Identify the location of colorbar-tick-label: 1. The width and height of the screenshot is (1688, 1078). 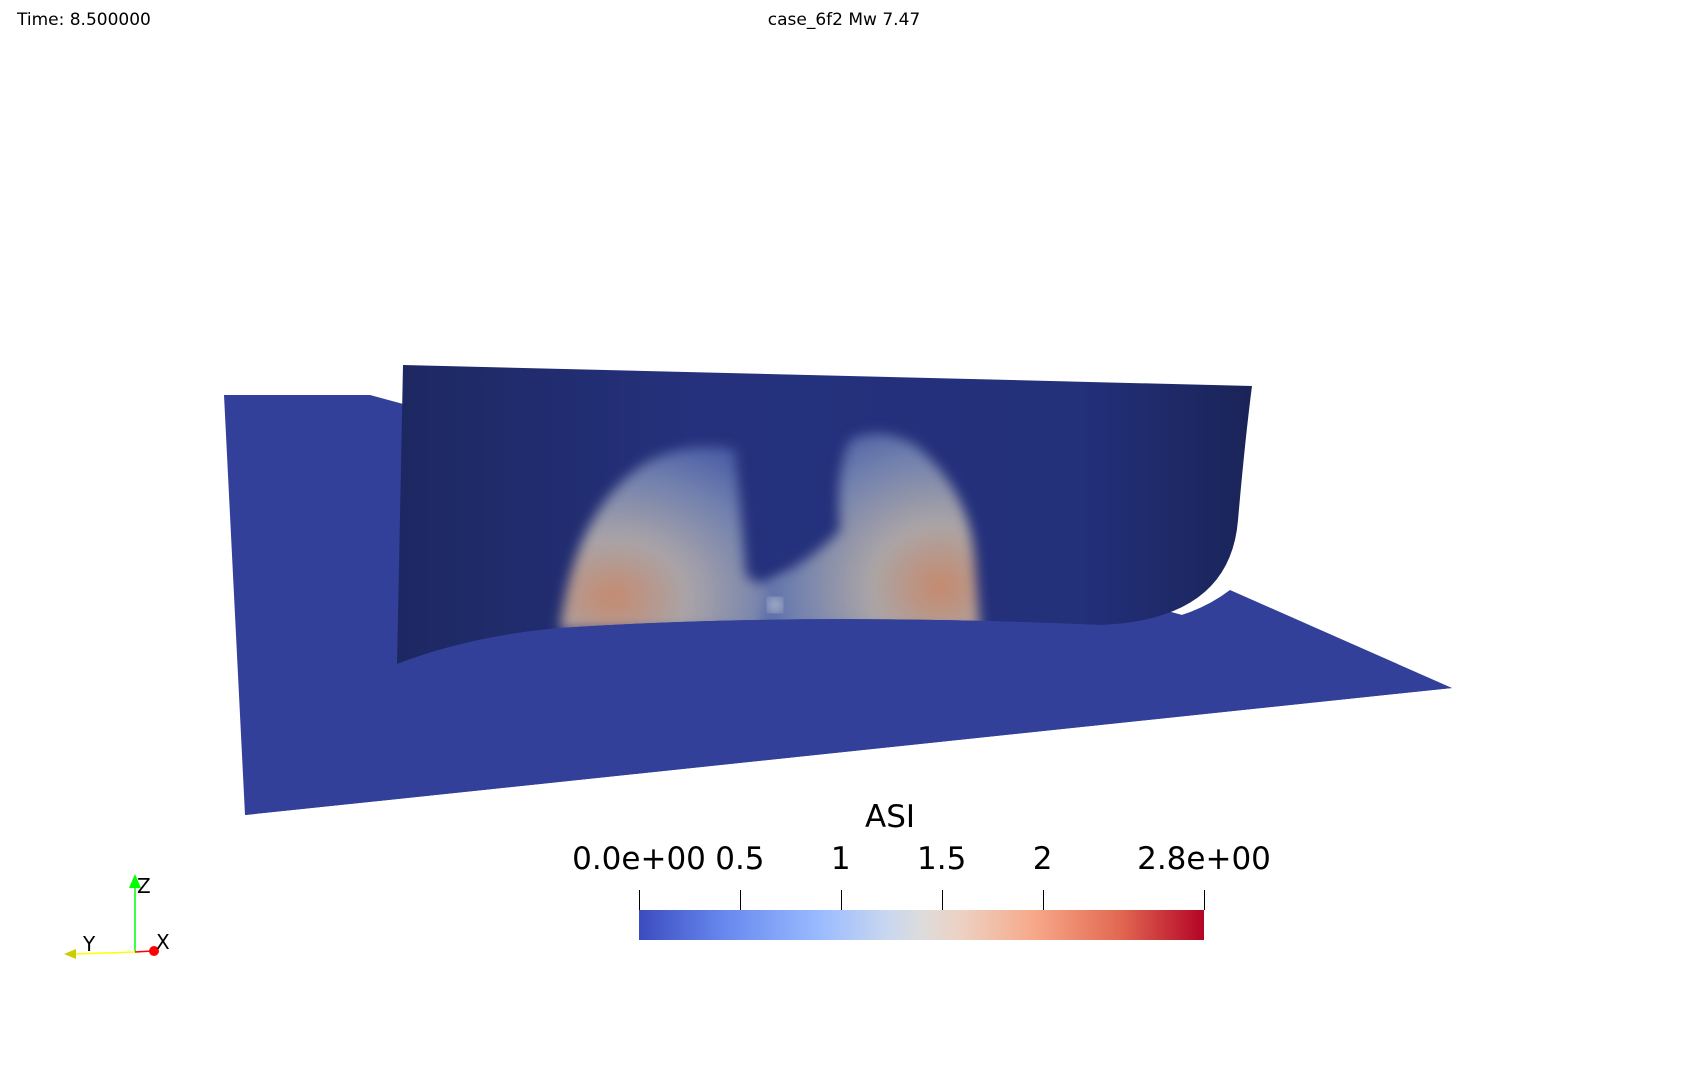
(840, 859).